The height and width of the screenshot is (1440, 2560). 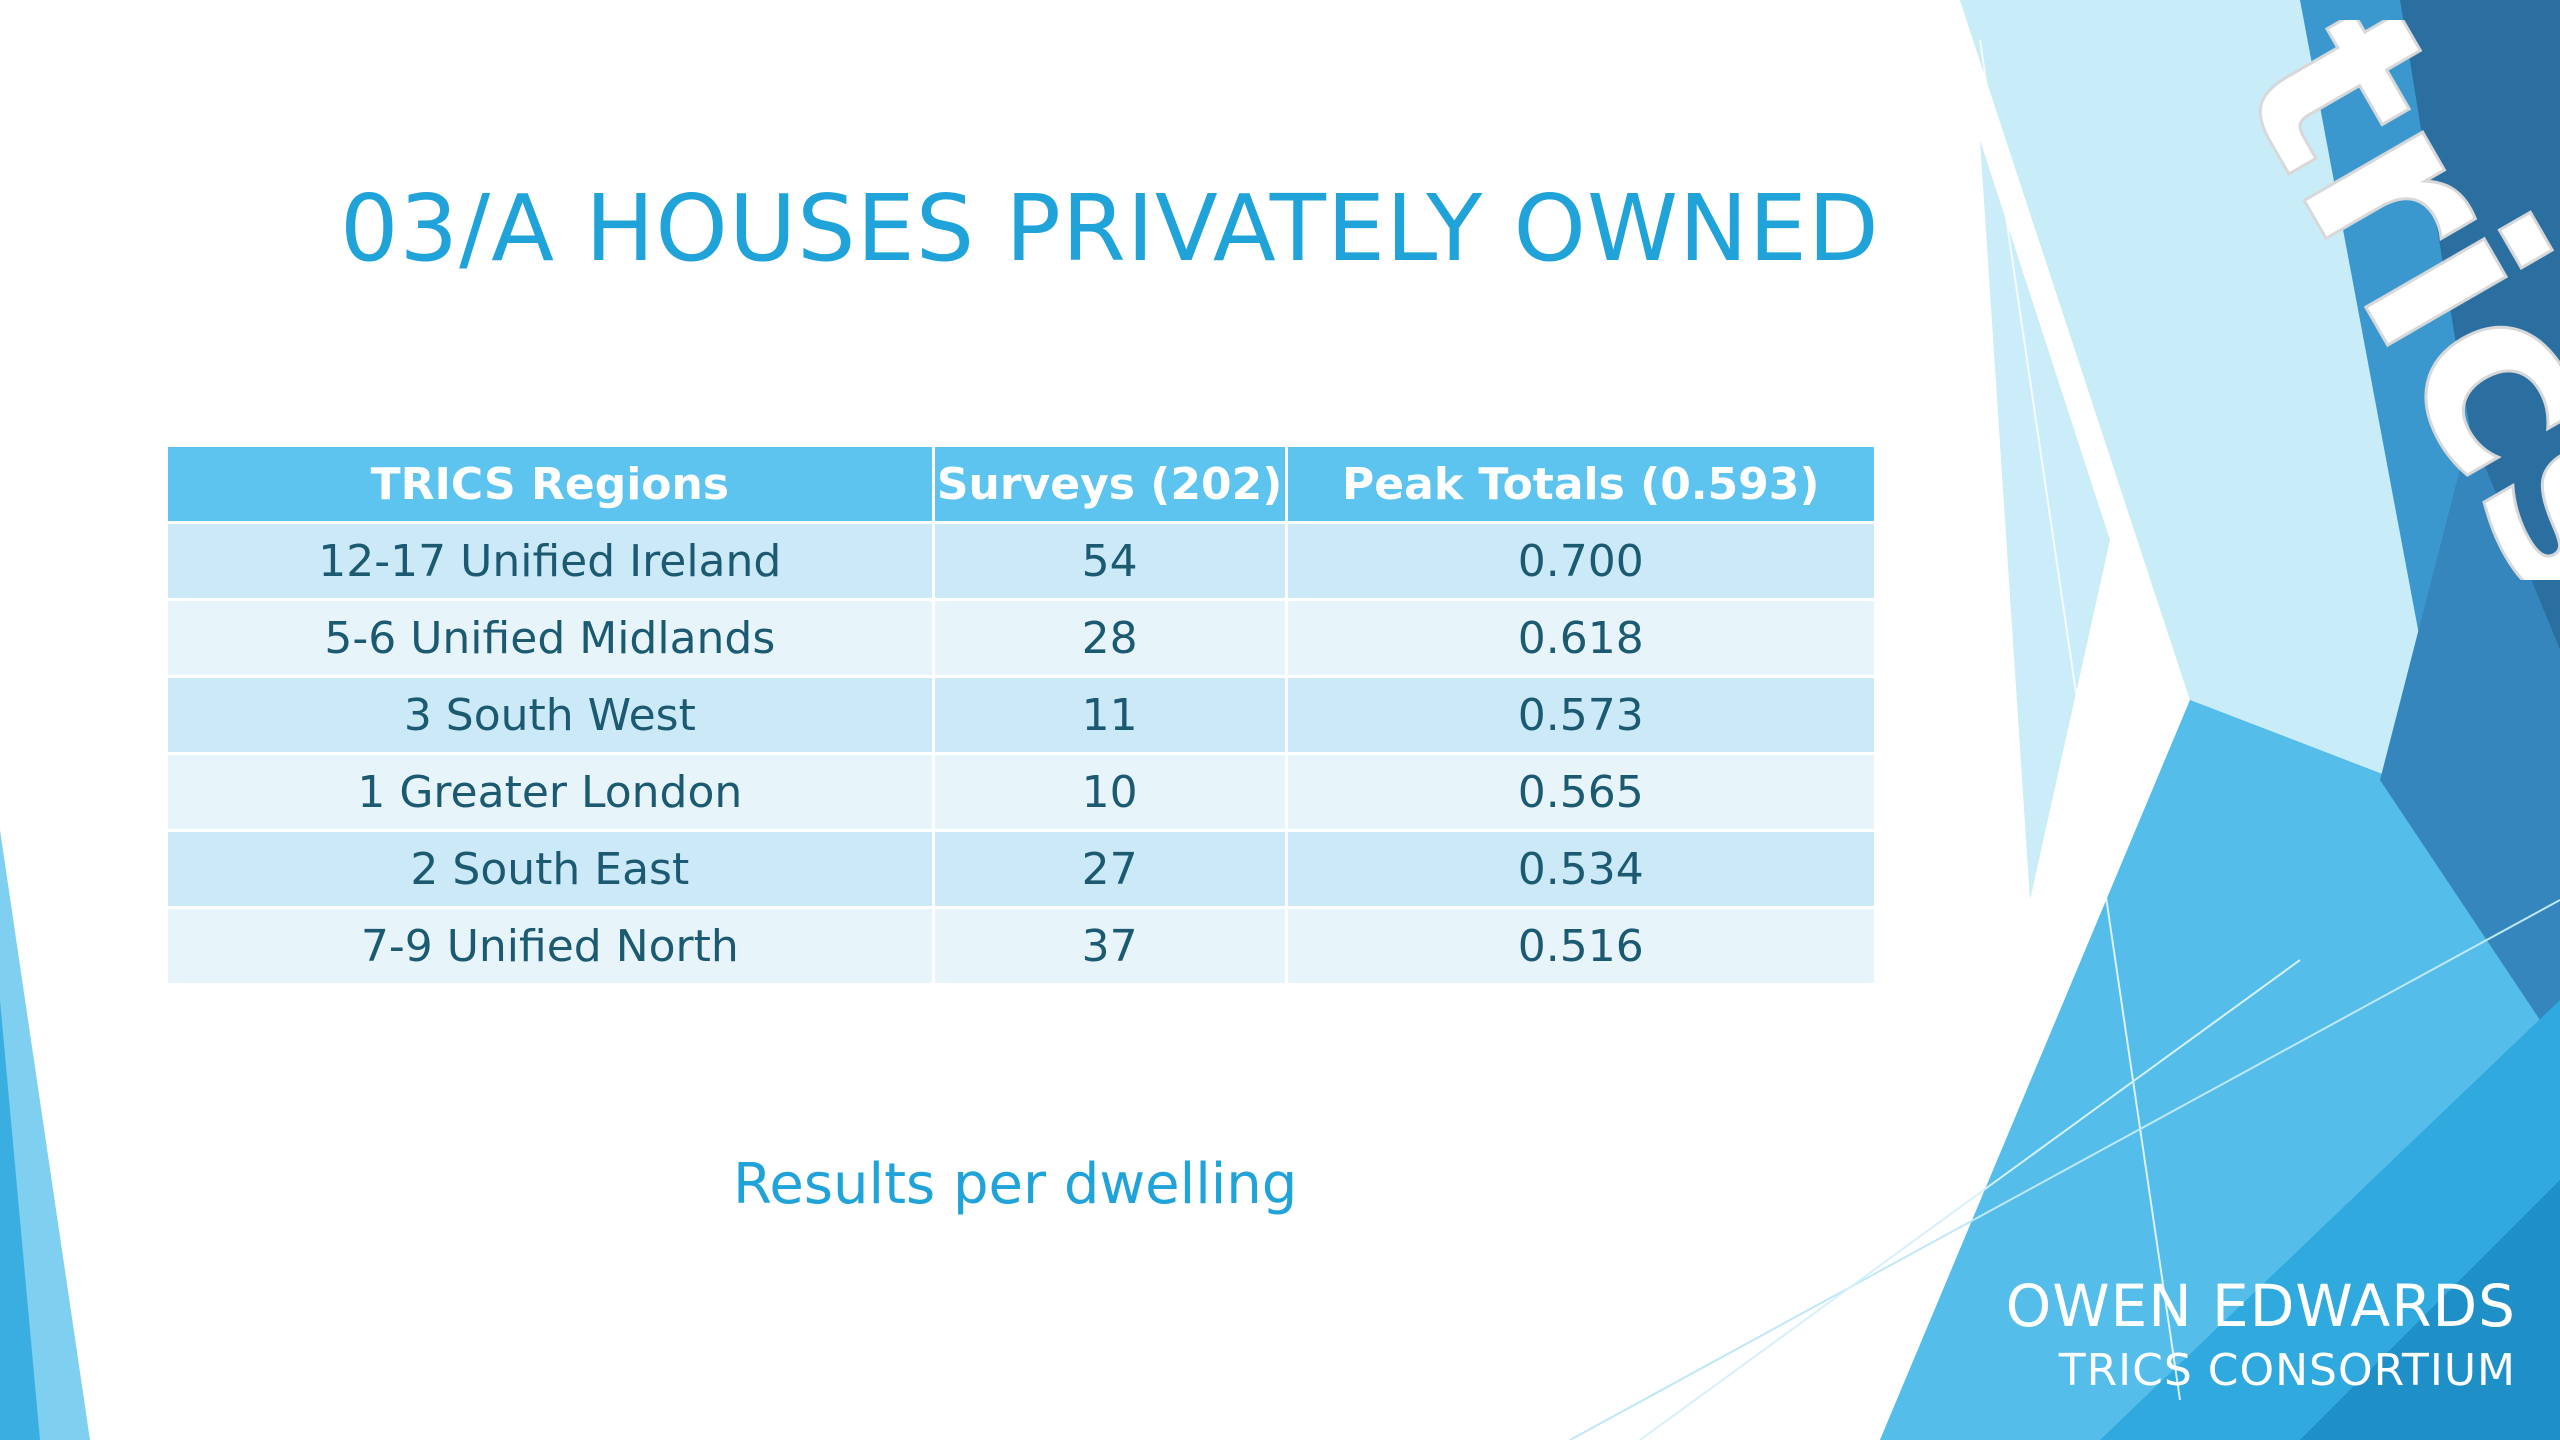 I want to click on surveys-cell: 11, so click(x=1111, y=716).